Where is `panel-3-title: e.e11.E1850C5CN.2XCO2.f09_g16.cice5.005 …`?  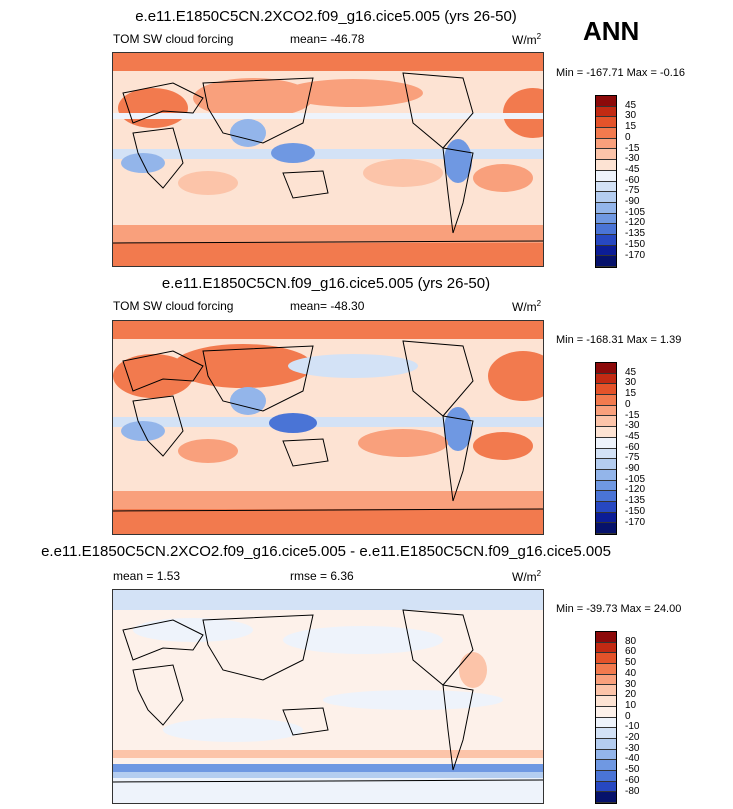
panel-3-title: e.e11.E1850C5CN.2XCO2.f09_g16.cice5.005 … is located at coordinates (326, 551).